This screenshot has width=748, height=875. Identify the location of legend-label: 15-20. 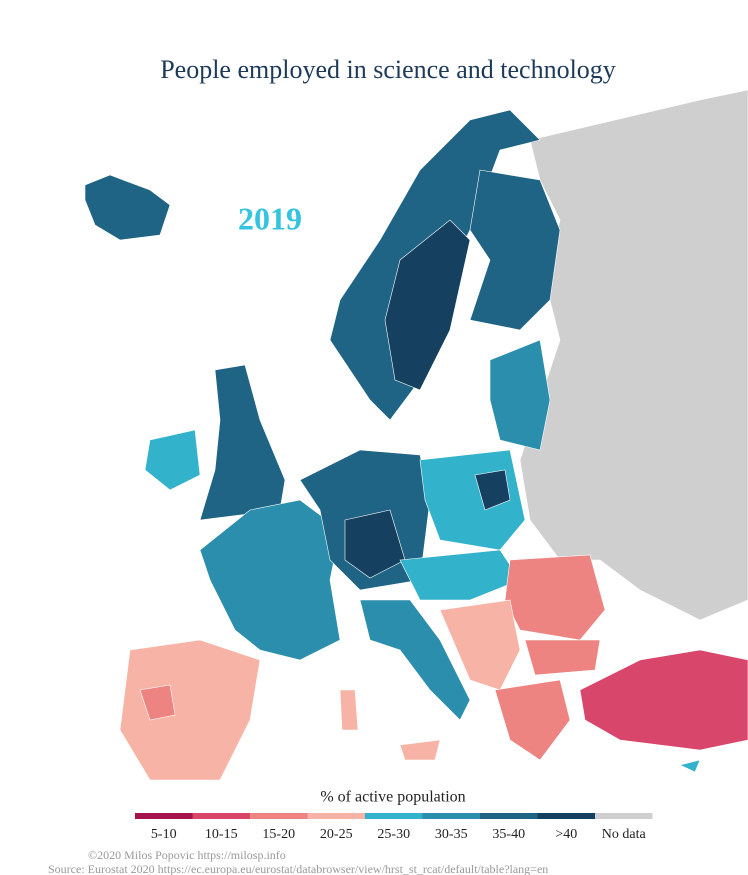
(278, 834).